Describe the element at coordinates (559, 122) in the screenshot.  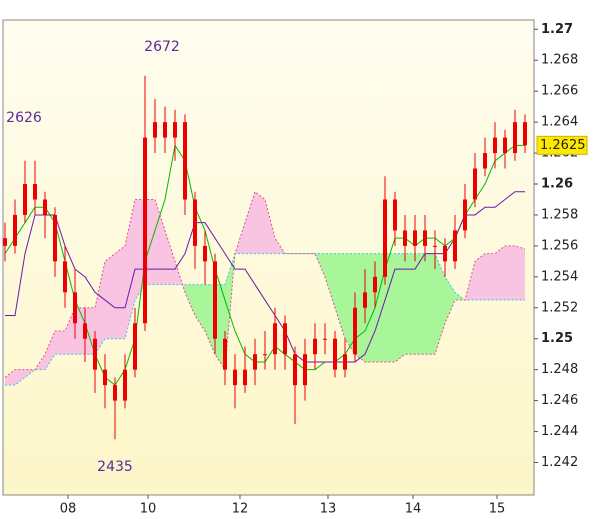
I see `y-tick-label: 1.264` at that location.